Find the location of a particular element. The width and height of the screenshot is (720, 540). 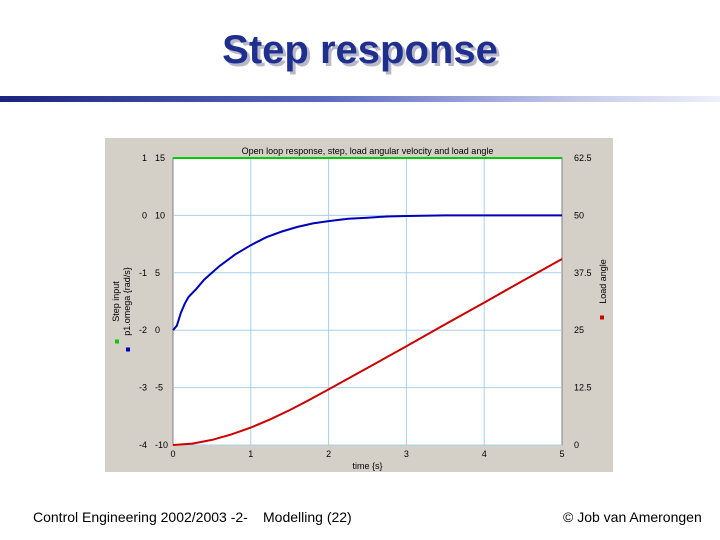

y-axis-label-step: Step input is located at coordinates (116, 301).